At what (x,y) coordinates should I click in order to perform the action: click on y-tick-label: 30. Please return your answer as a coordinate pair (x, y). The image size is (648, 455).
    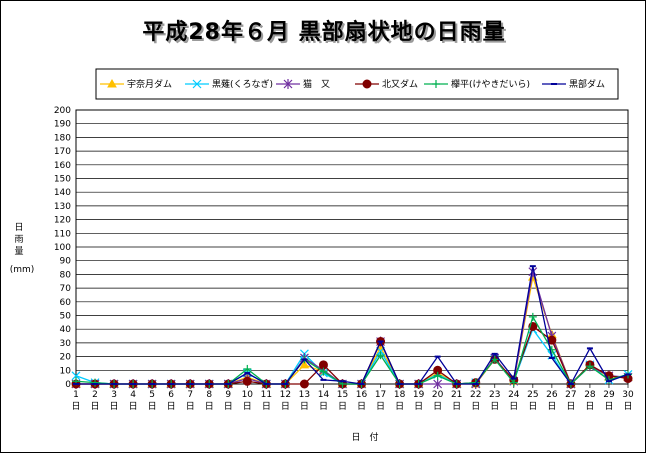
    Looking at the image, I should click on (66, 344).